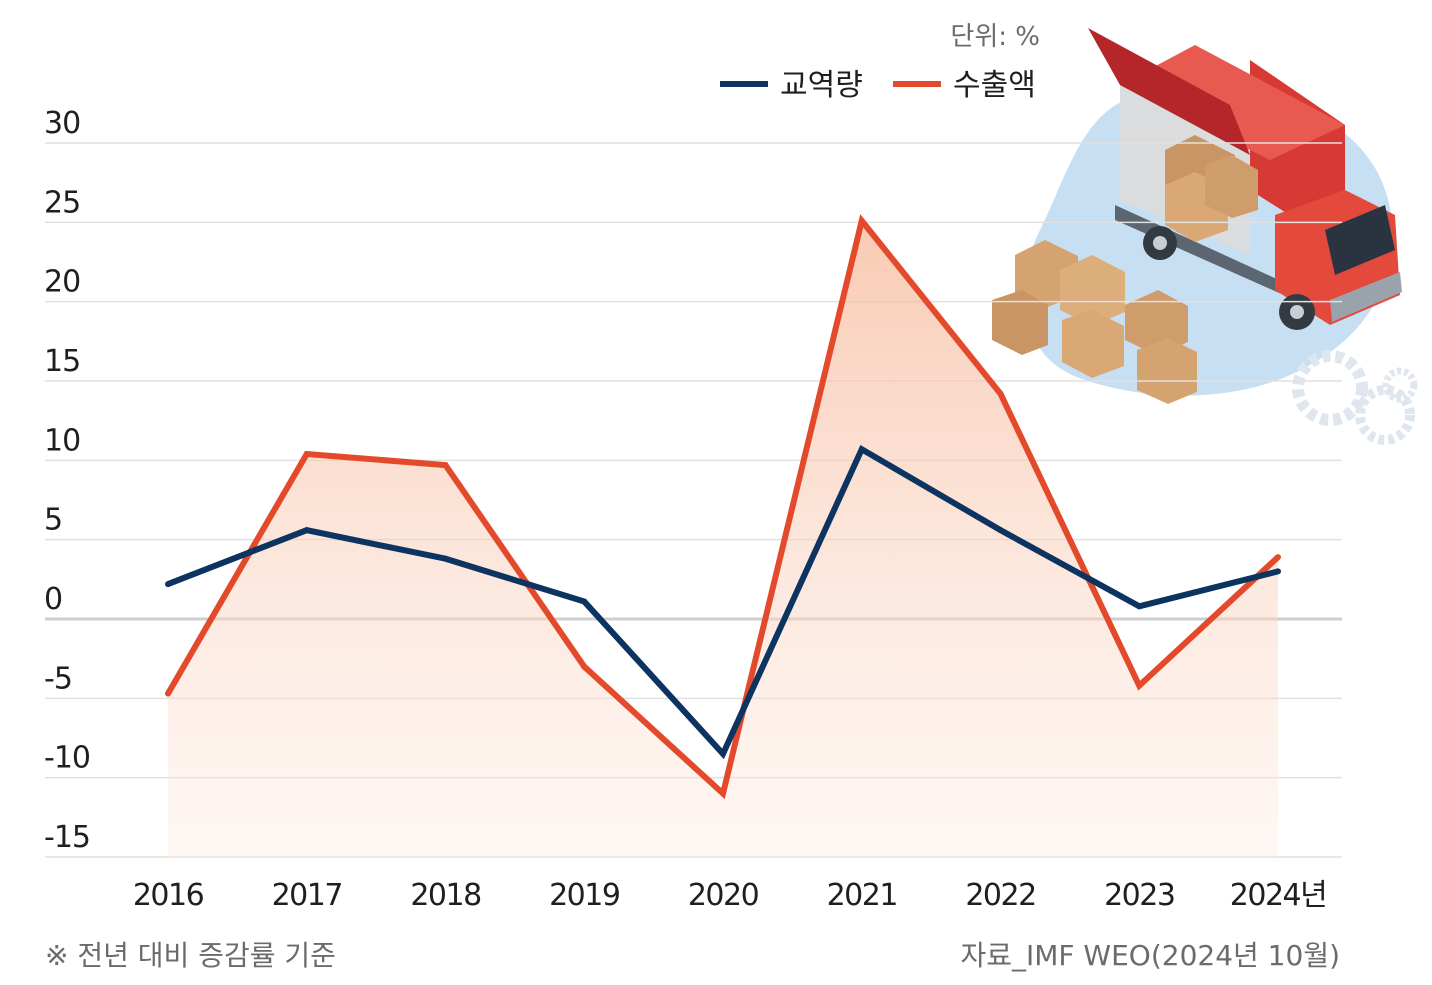  Describe the element at coordinates (58, 678) in the screenshot. I see `y-tick-label: -5` at that location.